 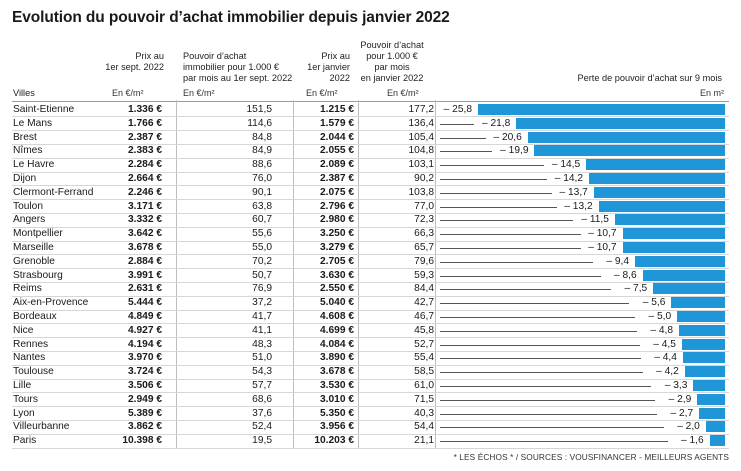 I want to click on header-power-sept-line3: par mois au 1er sept. 2022, so click(x=238, y=78).